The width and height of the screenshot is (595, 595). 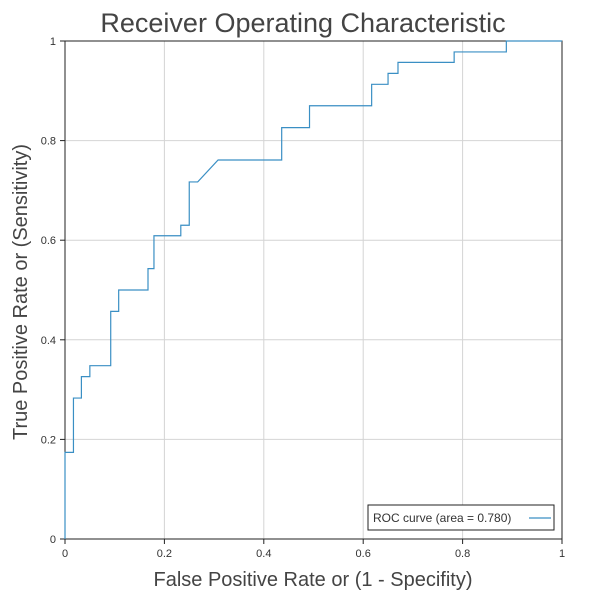 What do you see at coordinates (53, 540) in the screenshot?
I see `y-tick-label: 0` at bounding box center [53, 540].